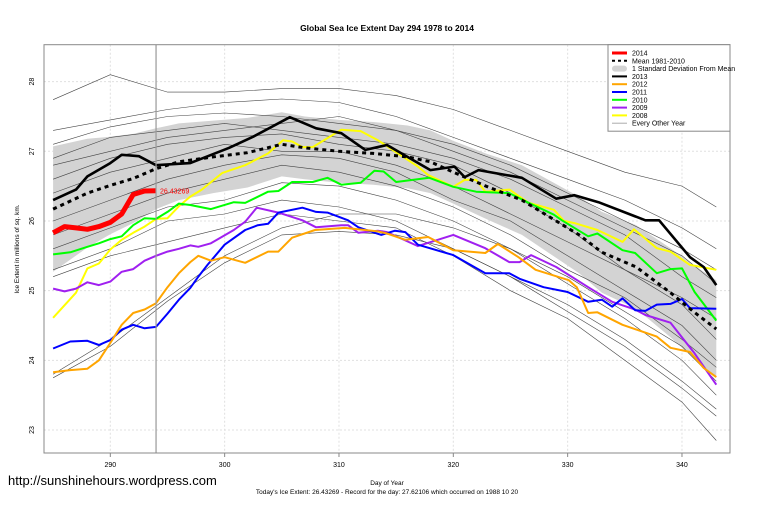 The height and width of the screenshot is (506, 759). Describe the element at coordinates (32, 291) in the screenshot. I see `y-tick-label: 25` at that location.